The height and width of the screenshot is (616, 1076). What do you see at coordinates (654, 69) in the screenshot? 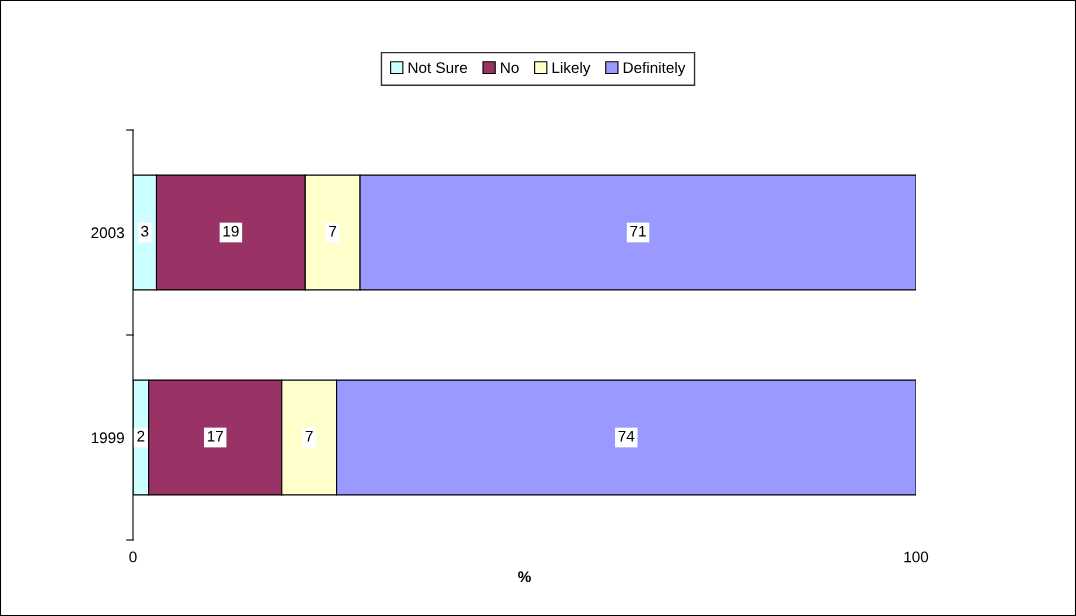
I see `legend-label: Definitely` at bounding box center [654, 69].